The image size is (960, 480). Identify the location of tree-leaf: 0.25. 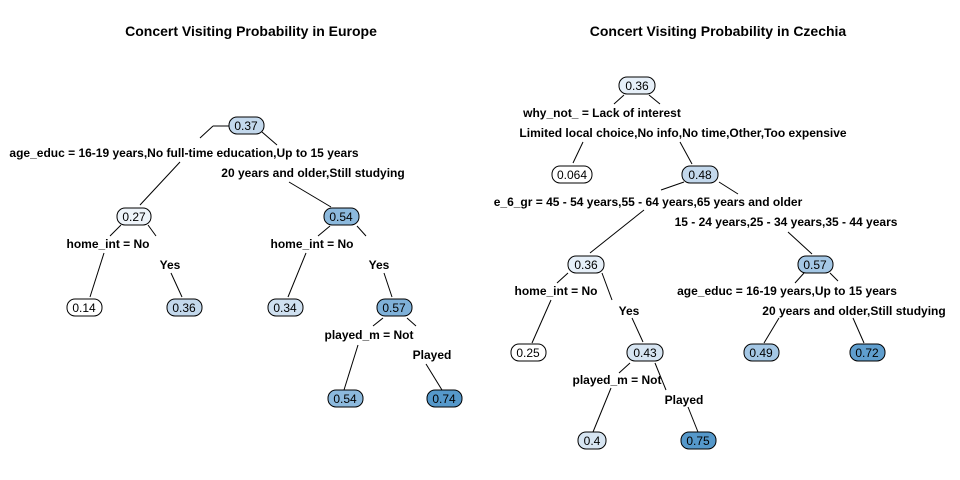
(528, 352).